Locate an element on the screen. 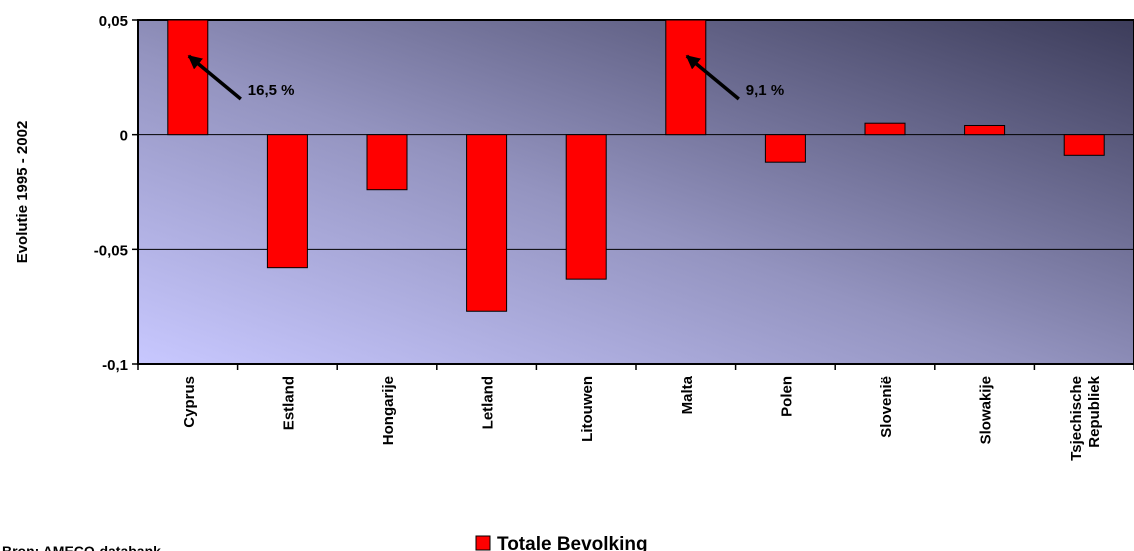 The width and height of the screenshot is (1134, 551). x-tick-label: Hongarije is located at coordinates (388, 410).